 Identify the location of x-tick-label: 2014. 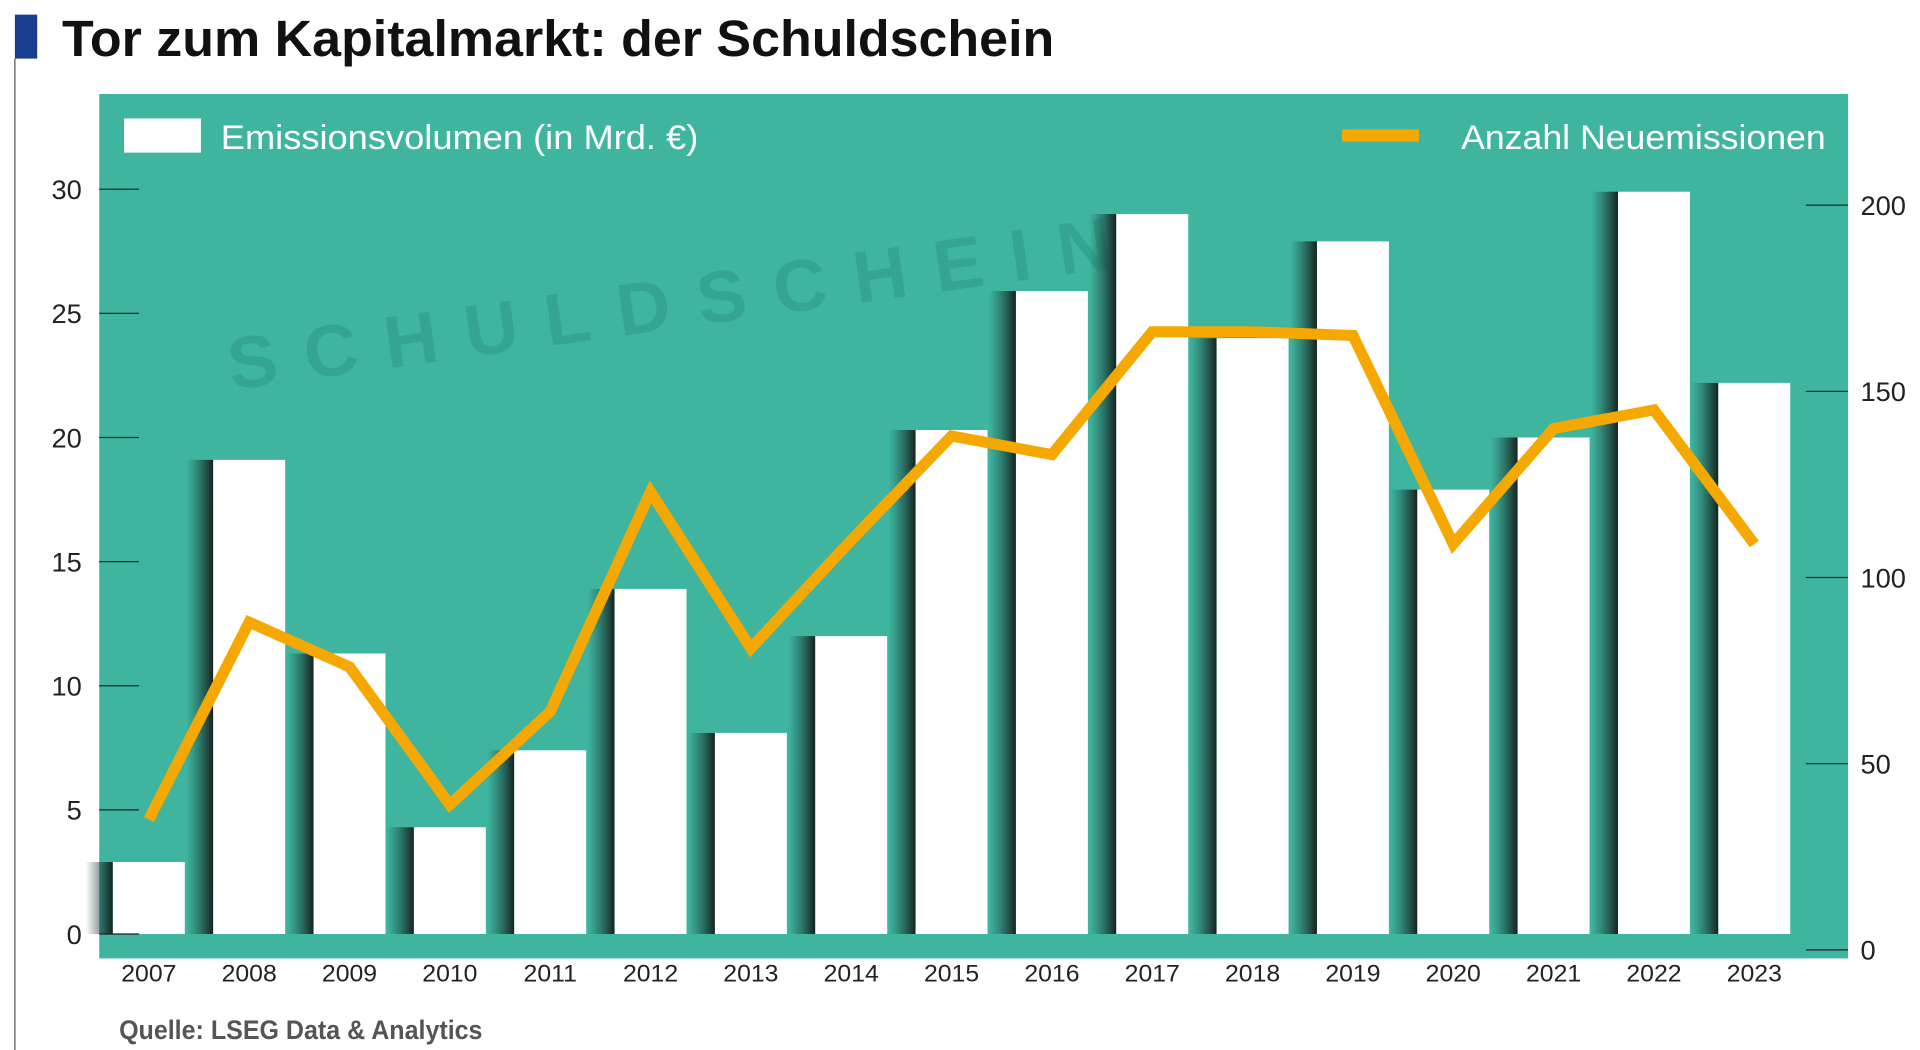
(851, 974).